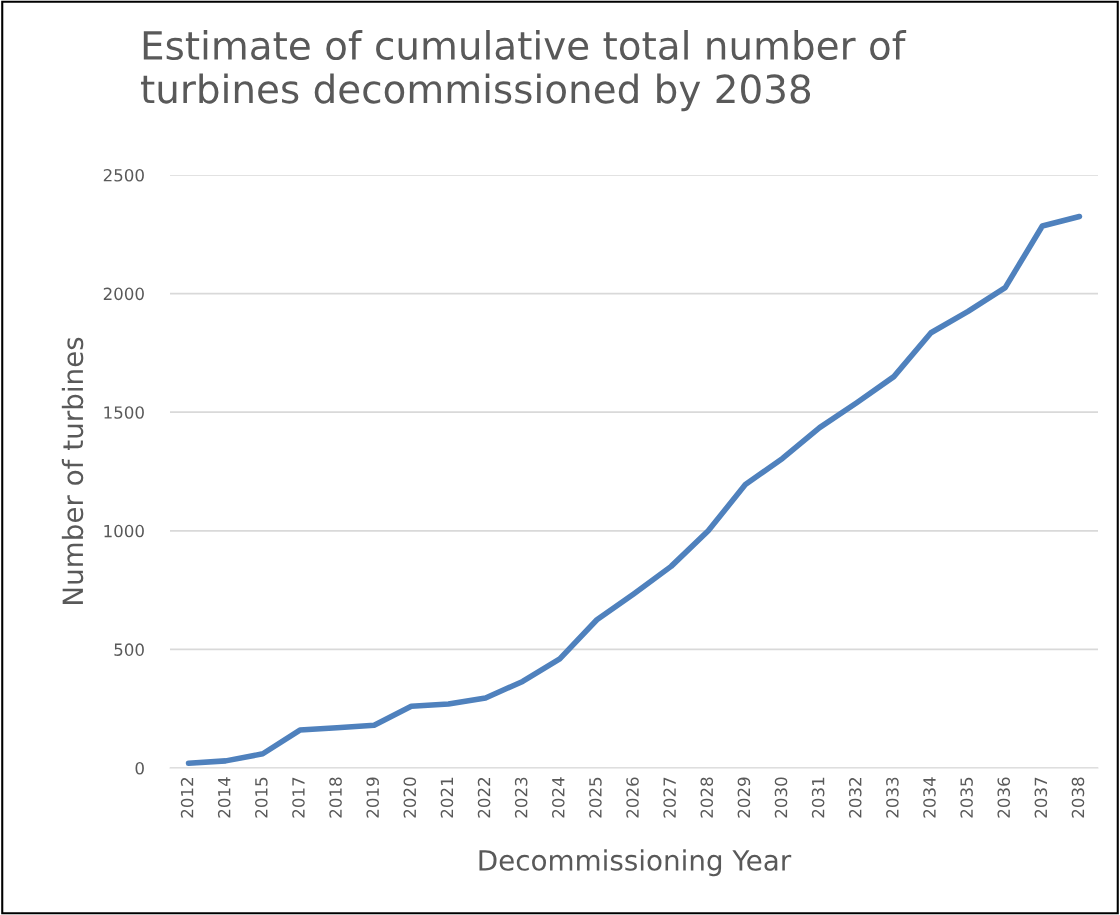 This screenshot has width=1120, height=915. I want to click on x-tick-label: 2027, so click(669, 797).